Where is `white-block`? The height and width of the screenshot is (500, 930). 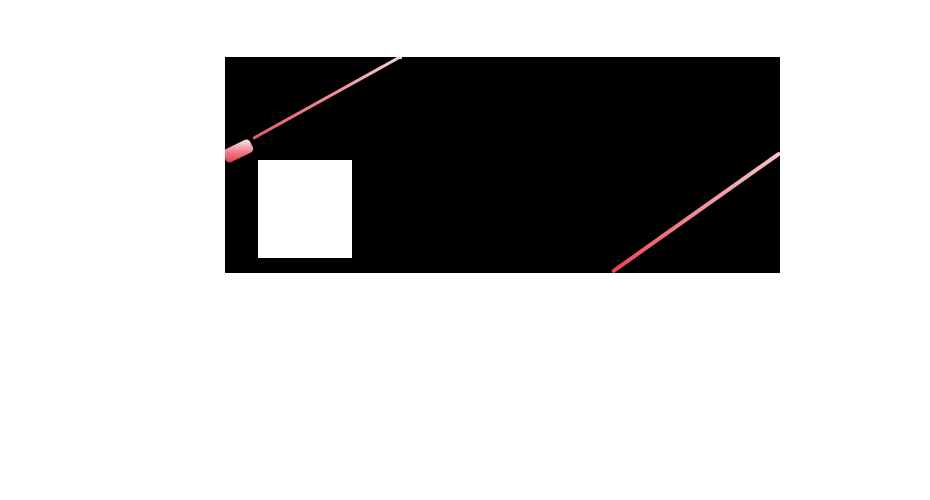
white-block is located at coordinates (305, 209).